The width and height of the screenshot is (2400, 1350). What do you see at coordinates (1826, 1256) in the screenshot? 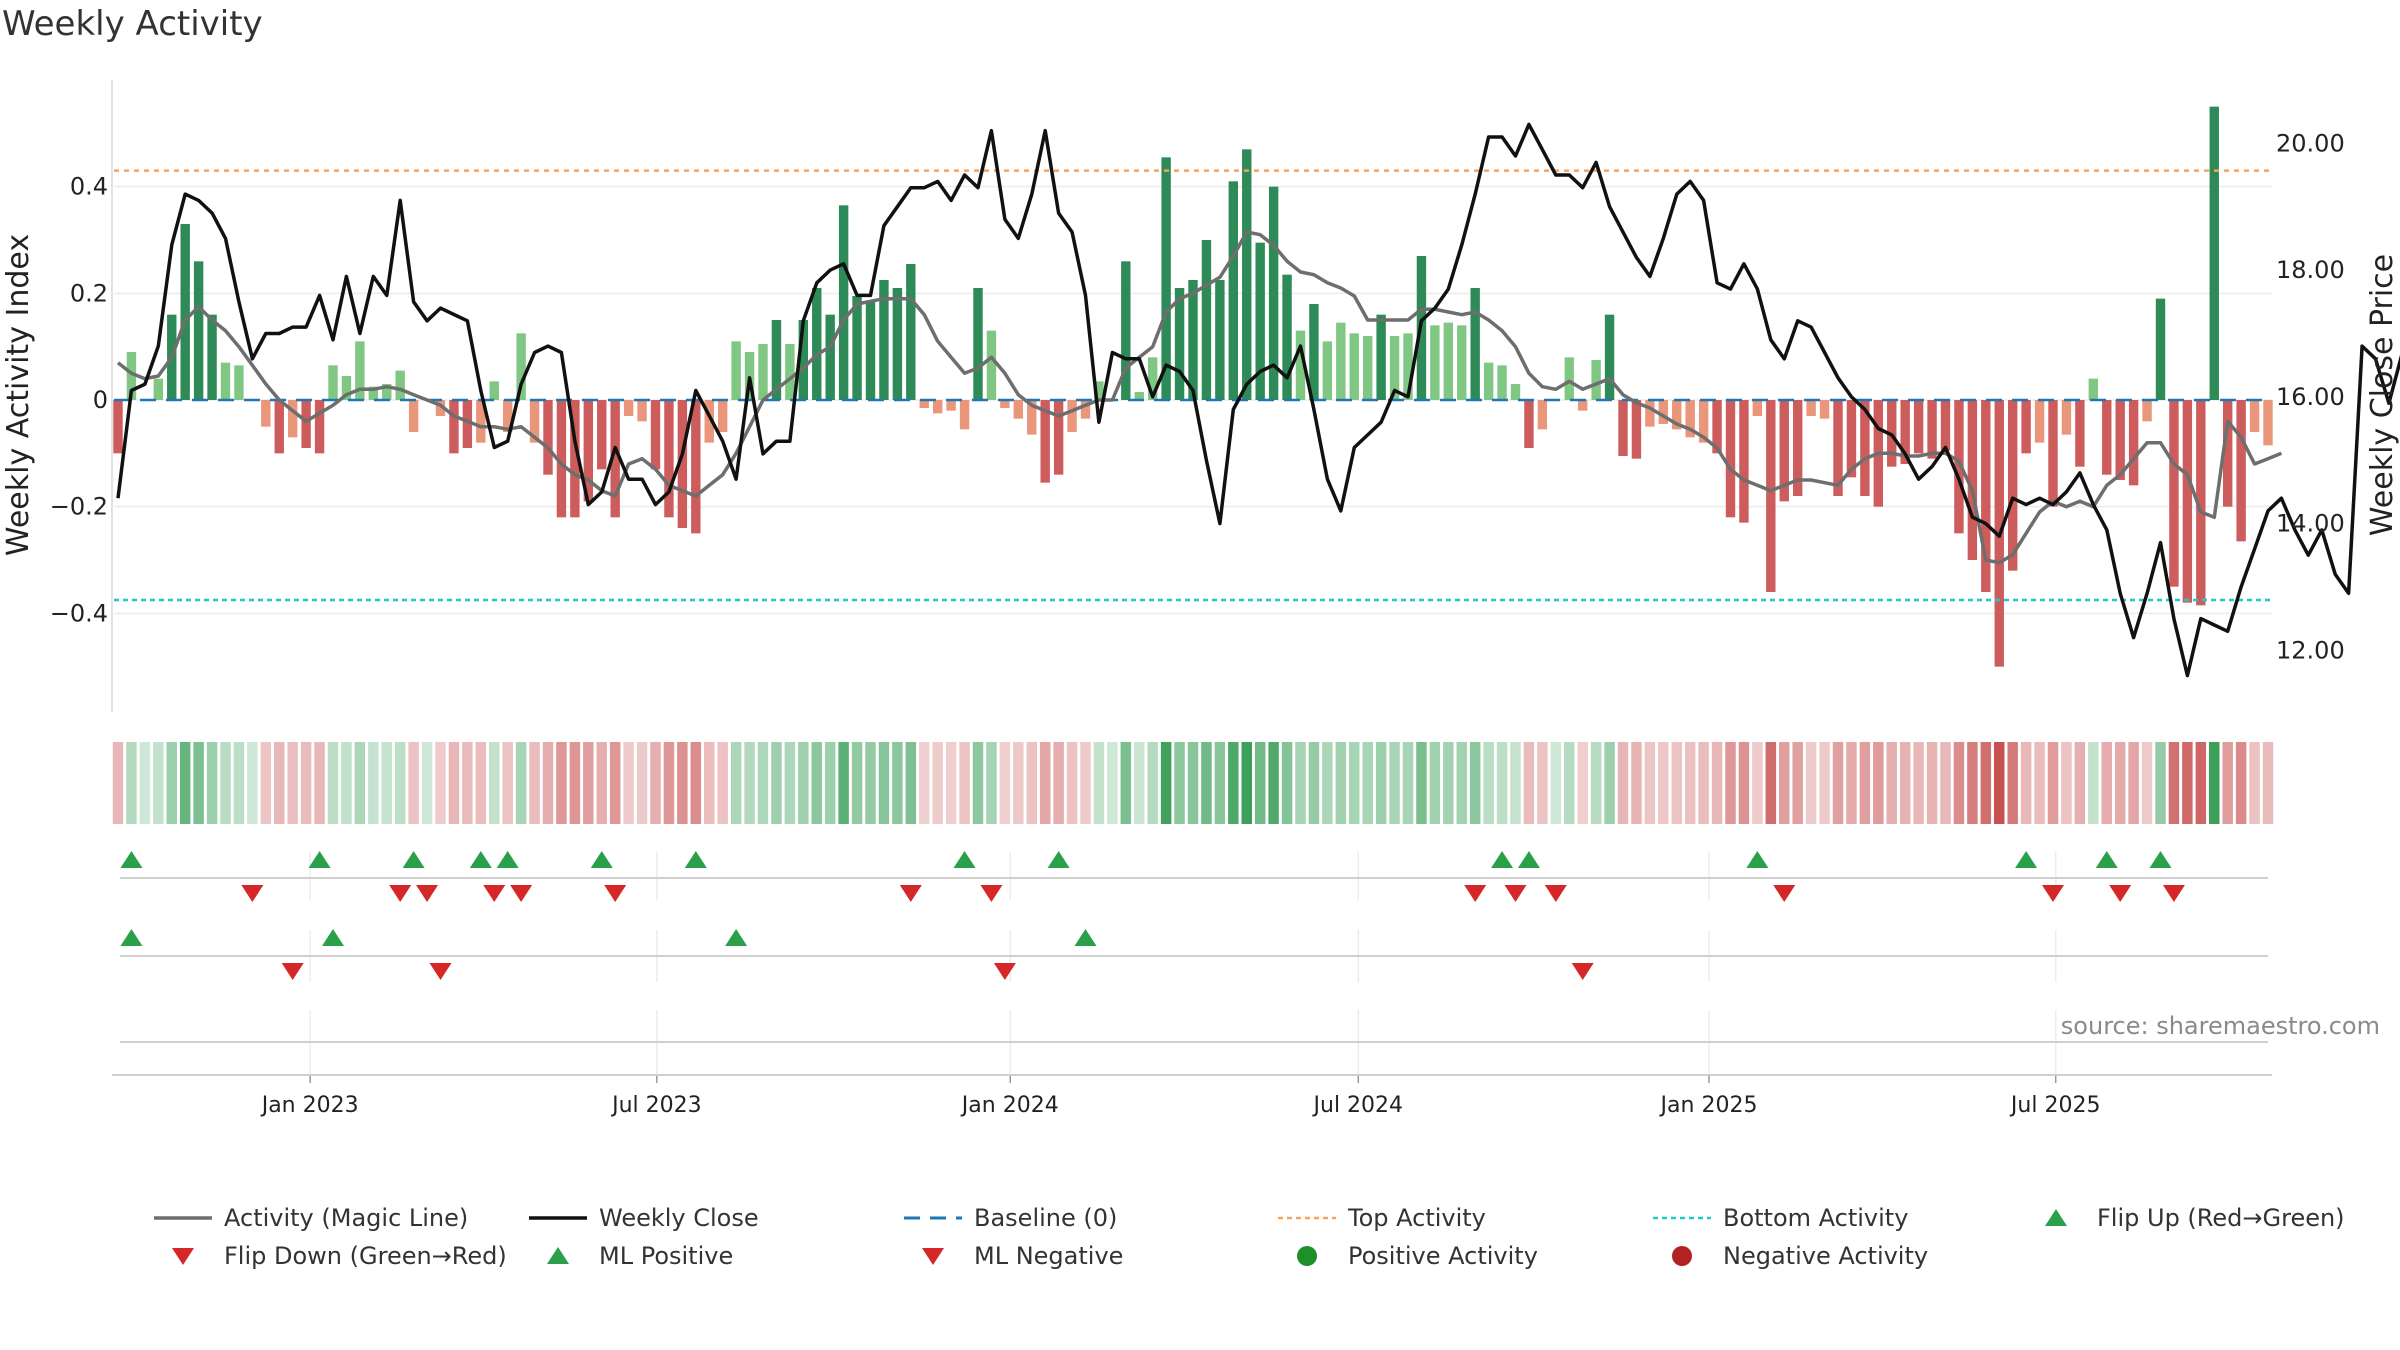
I see `legend-label: Negative Activity` at bounding box center [1826, 1256].